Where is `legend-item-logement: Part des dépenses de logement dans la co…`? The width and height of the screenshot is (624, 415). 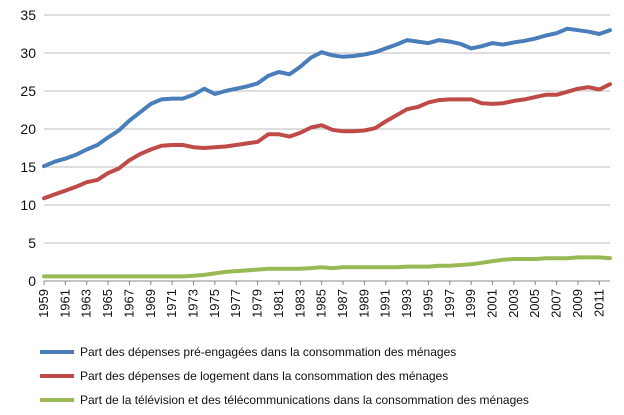 legend-item-logement: Part des dépenses de logement dans la co… is located at coordinates (284, 376).